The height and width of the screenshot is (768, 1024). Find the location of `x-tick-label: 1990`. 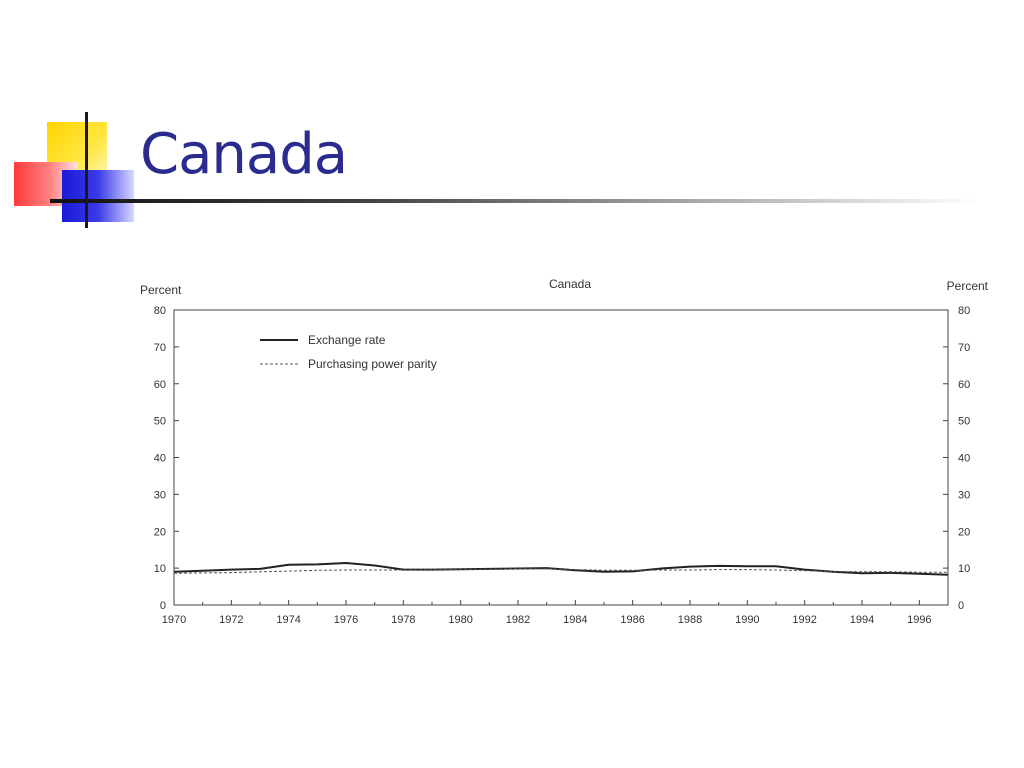

x-tick-label: 1990 is located at coordinates (747, 620).